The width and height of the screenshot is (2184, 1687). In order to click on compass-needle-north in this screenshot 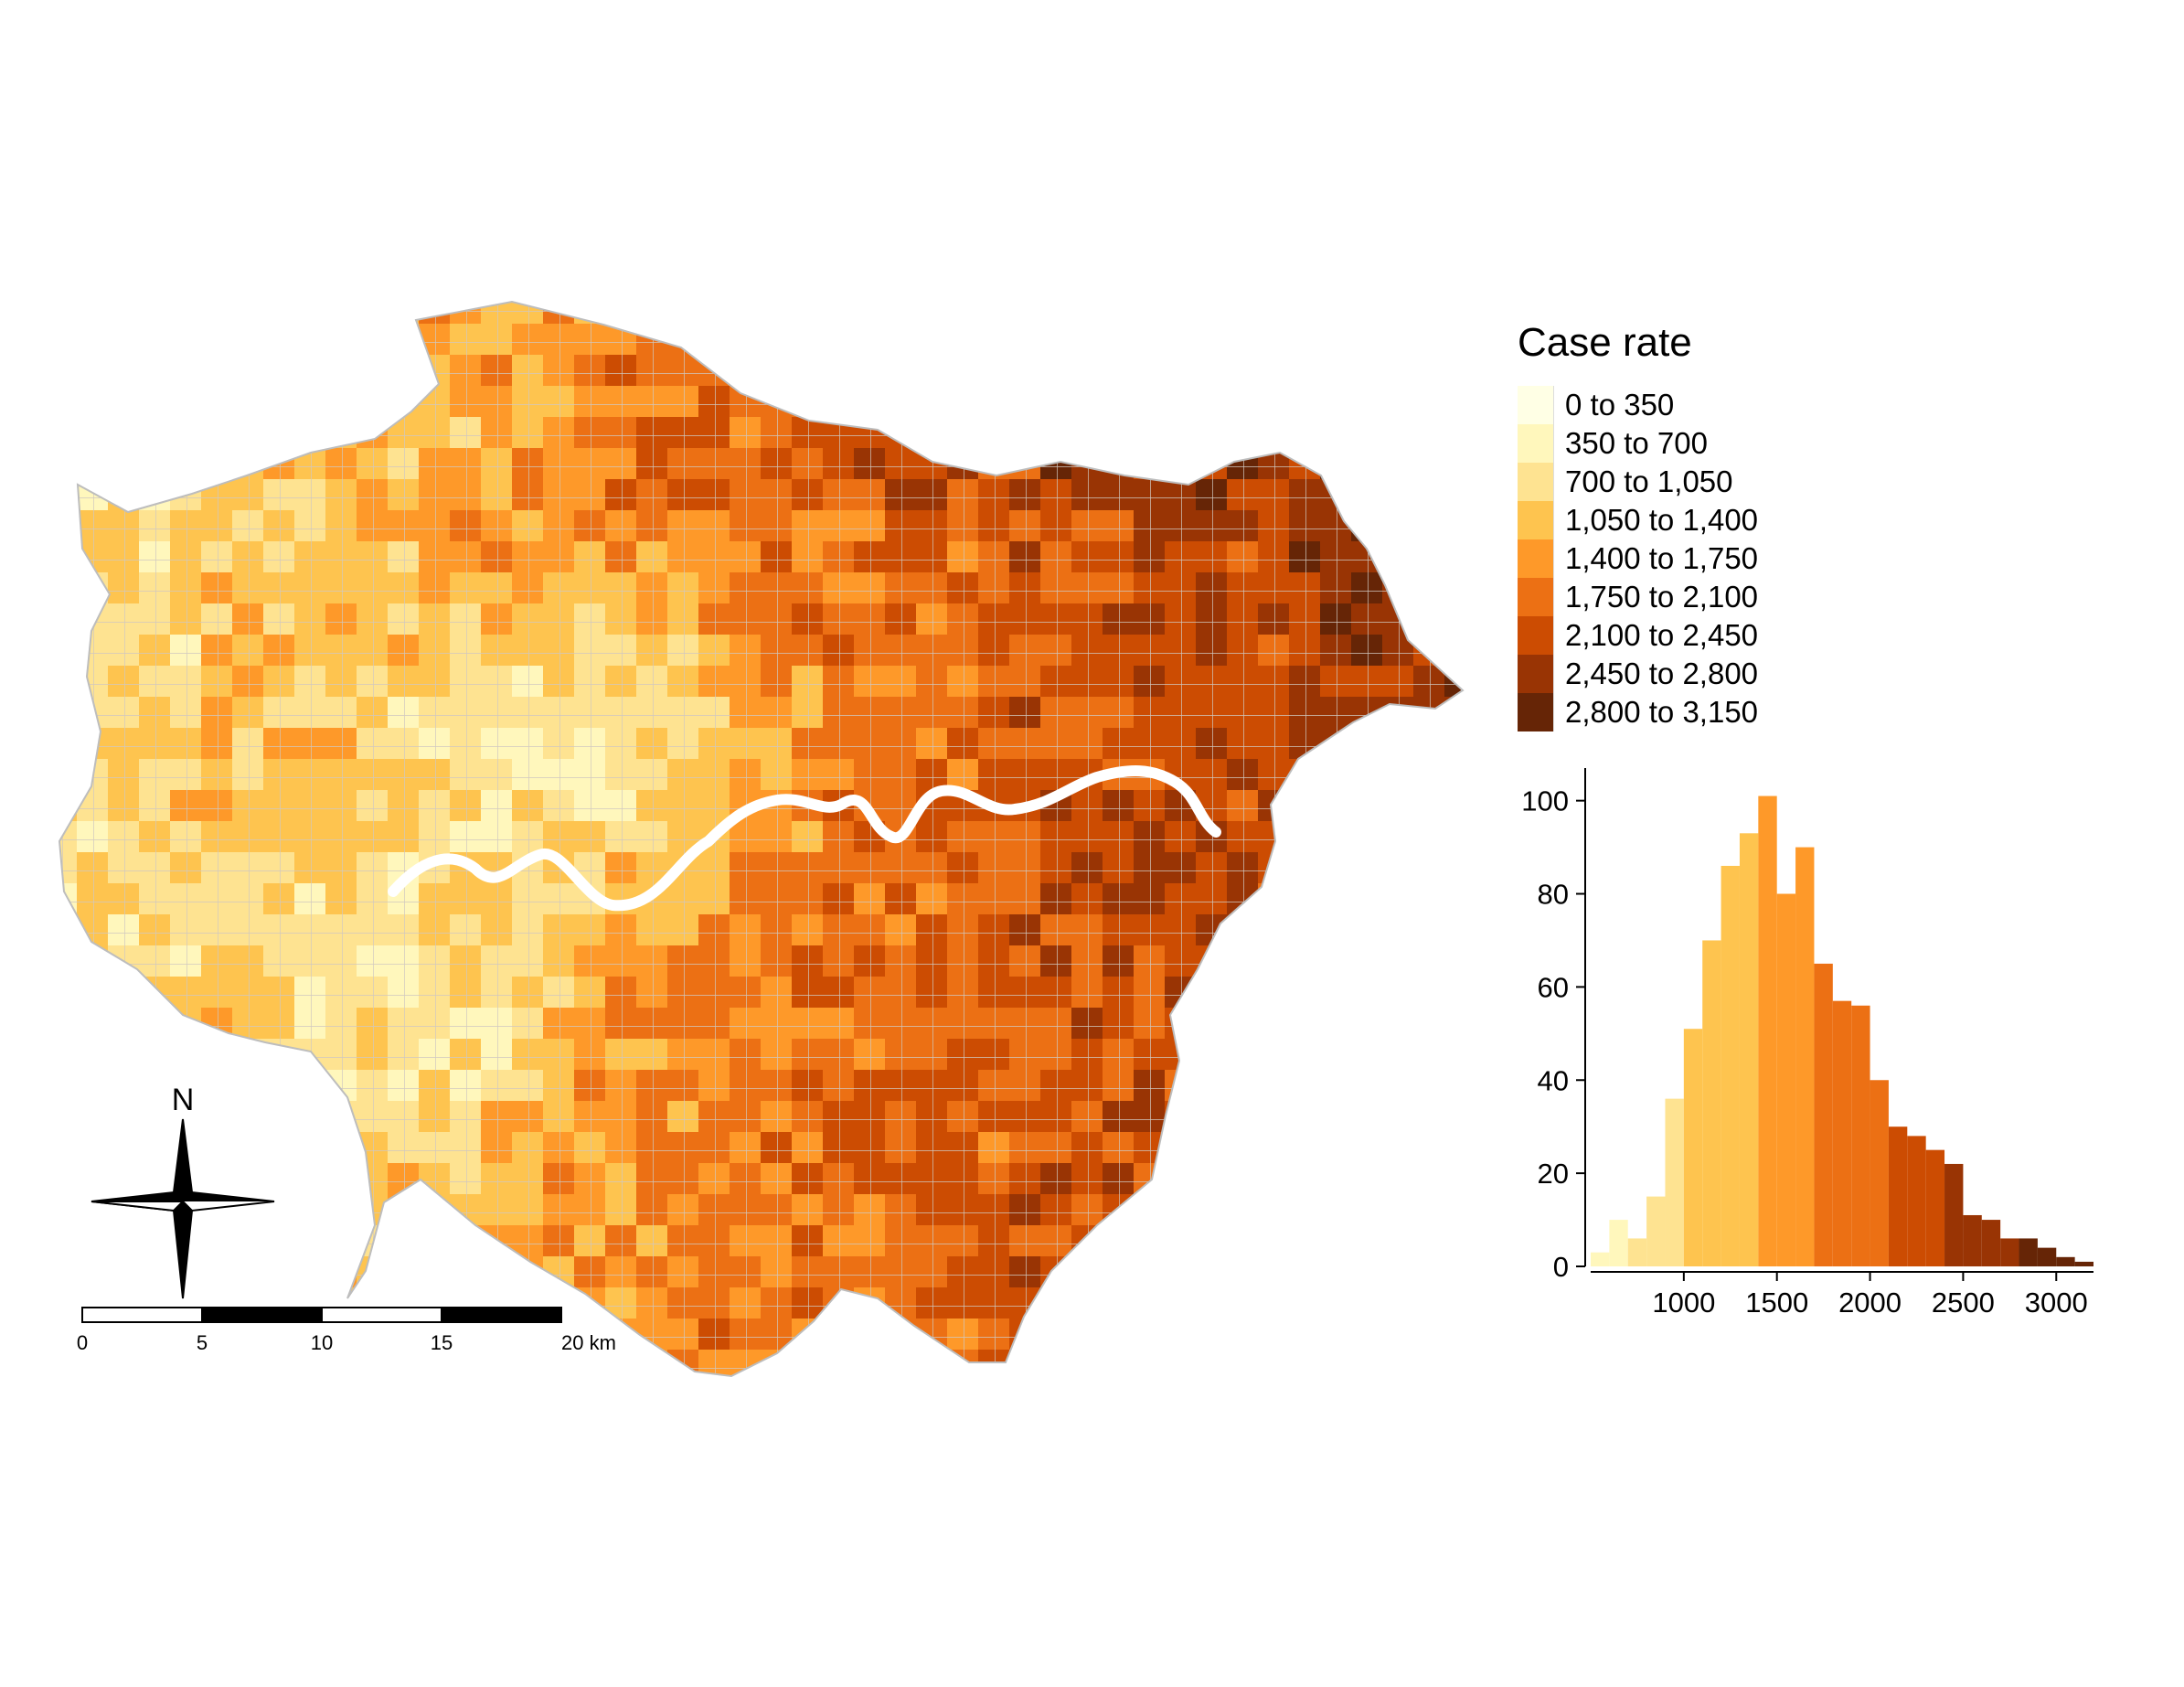, I will do `click(183, 1160)`.